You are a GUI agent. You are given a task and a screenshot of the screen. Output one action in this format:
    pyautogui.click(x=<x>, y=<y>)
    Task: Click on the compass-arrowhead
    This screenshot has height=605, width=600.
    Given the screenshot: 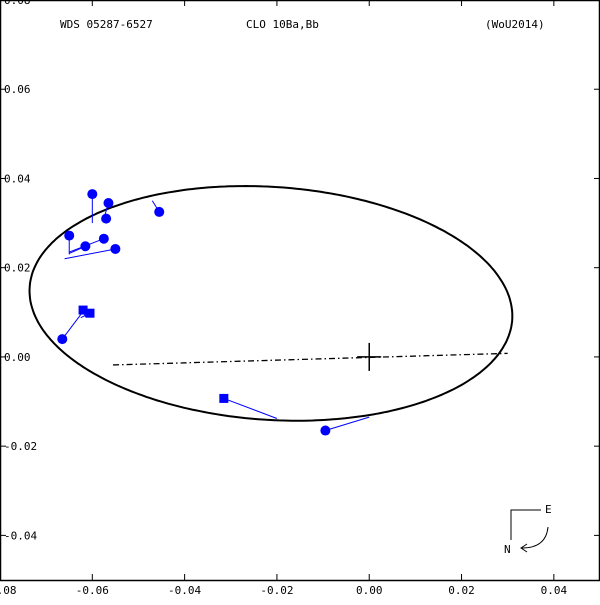 What is the action you would take?
    pyautogui.click(x=524, y=548)
    